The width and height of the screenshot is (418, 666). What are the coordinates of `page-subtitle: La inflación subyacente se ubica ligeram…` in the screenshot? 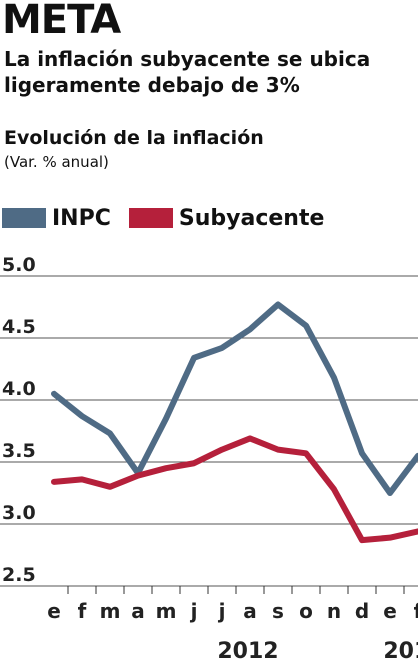 It's located at (187, 72).